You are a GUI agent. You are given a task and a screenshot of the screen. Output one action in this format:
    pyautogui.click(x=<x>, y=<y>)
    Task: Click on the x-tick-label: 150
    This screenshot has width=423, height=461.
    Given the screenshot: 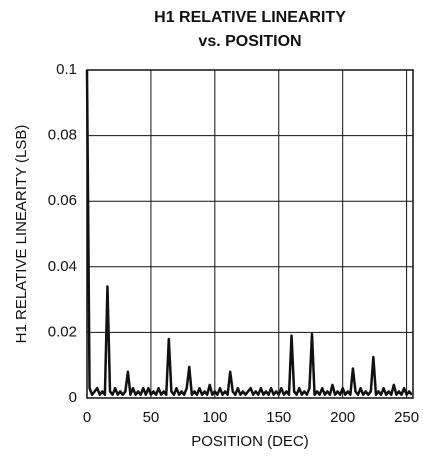 What is the action you would take?
    pyautogui.click(x=278, y=417)
    